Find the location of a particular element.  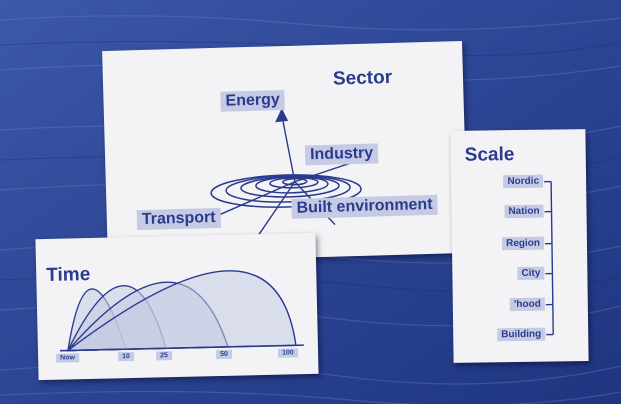

sector-label-energy: Energy is located at coordinates (253, 100).